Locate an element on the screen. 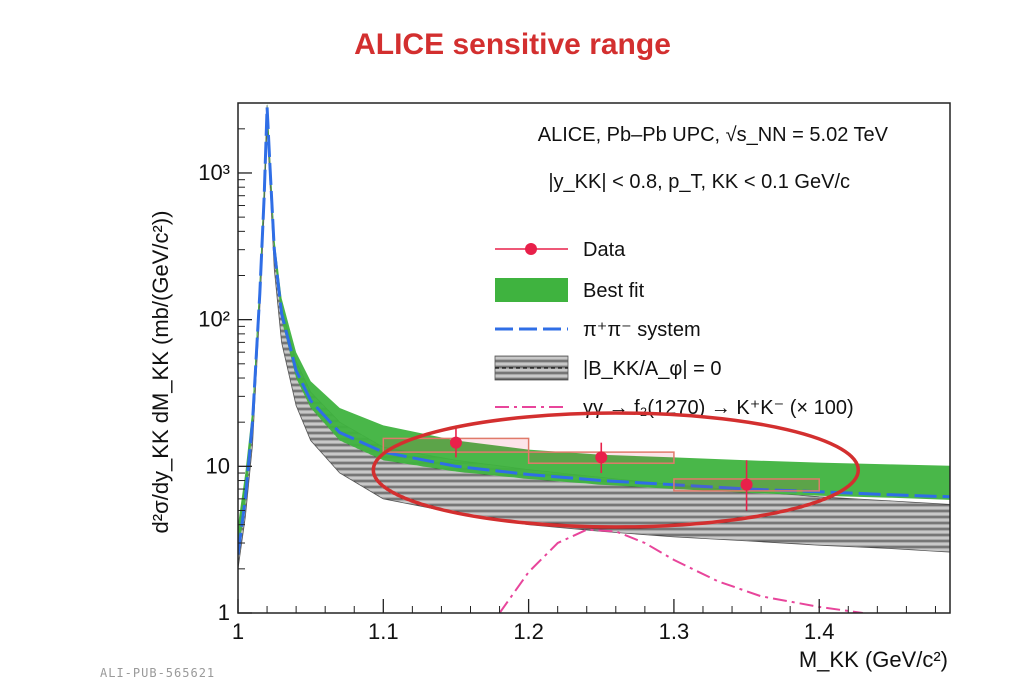  legend-label: π⁺π⁻ system is located at coordinates (642, 330).